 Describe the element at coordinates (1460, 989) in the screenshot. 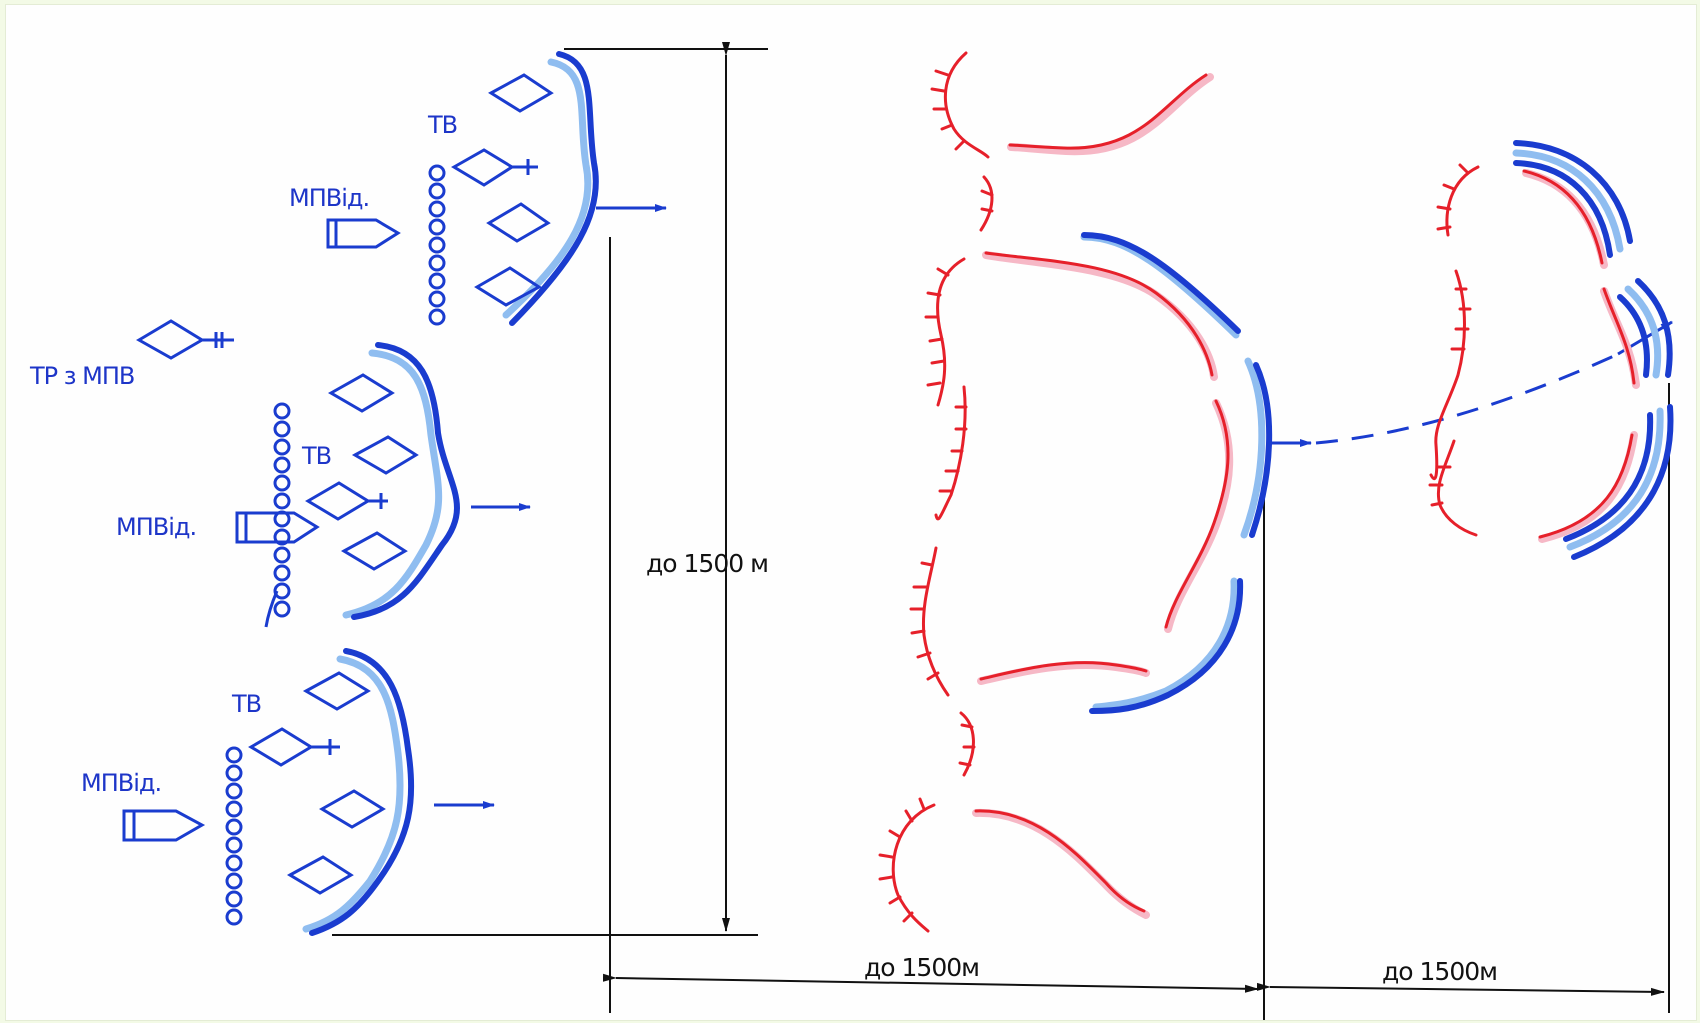

I see `second-span-arrow-icon` at that location.